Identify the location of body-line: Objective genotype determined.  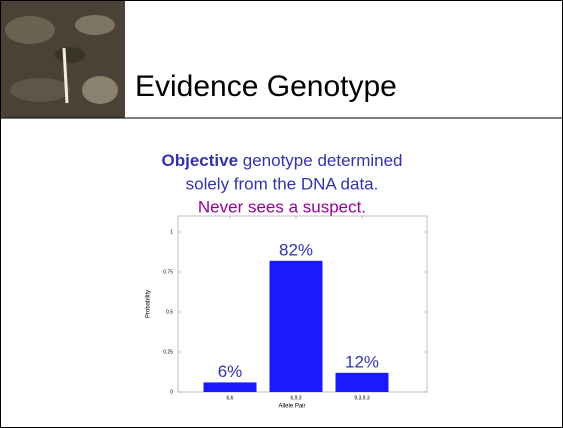
(281, 160).